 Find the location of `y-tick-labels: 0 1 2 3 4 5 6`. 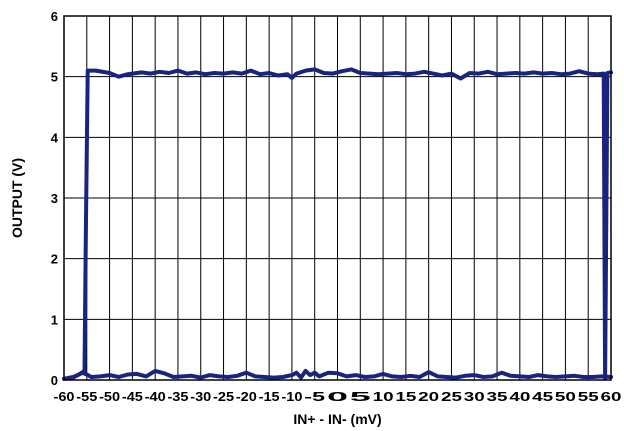

y-tick-labels: 0 1 2 3 4 5 6 is located at coordinates (55, 198).